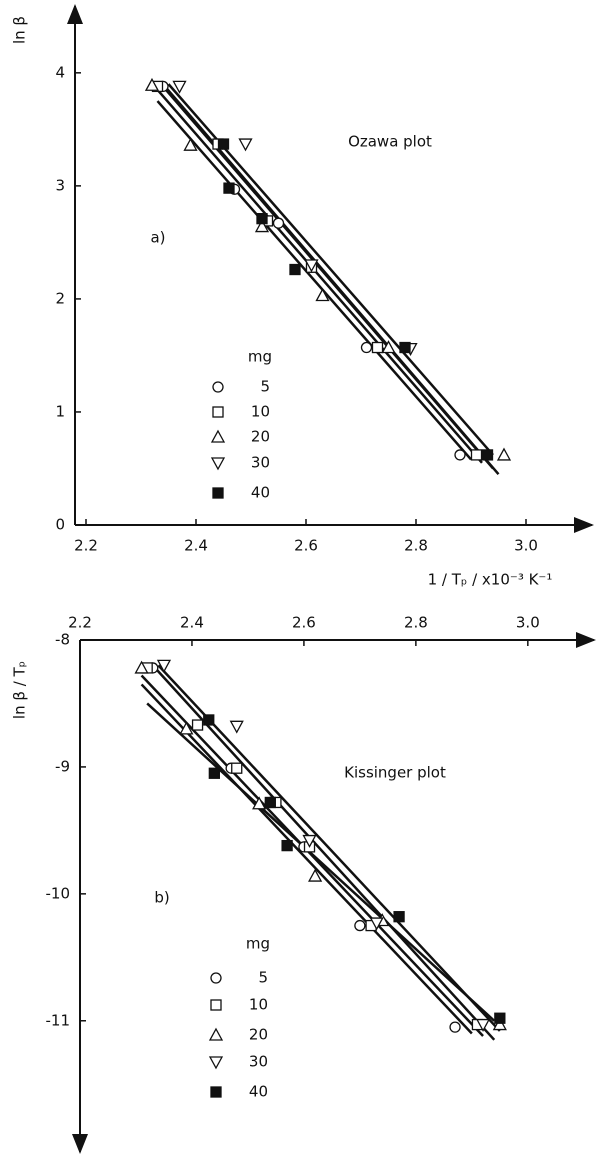  Describe the element at coordinates (60, 411) in the screenshot. I see `y-tick-label: 1` at that location.